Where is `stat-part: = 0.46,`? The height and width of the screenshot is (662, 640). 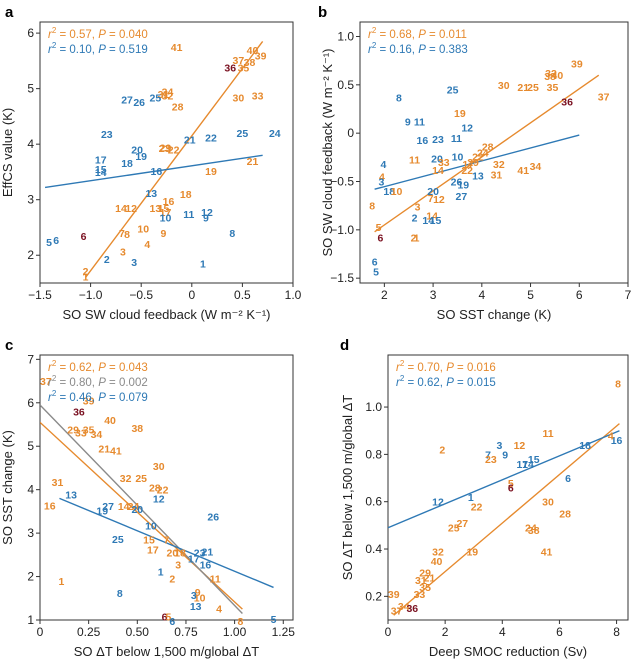
stat-part: = 0.46, is located at coordinates (77, 398).